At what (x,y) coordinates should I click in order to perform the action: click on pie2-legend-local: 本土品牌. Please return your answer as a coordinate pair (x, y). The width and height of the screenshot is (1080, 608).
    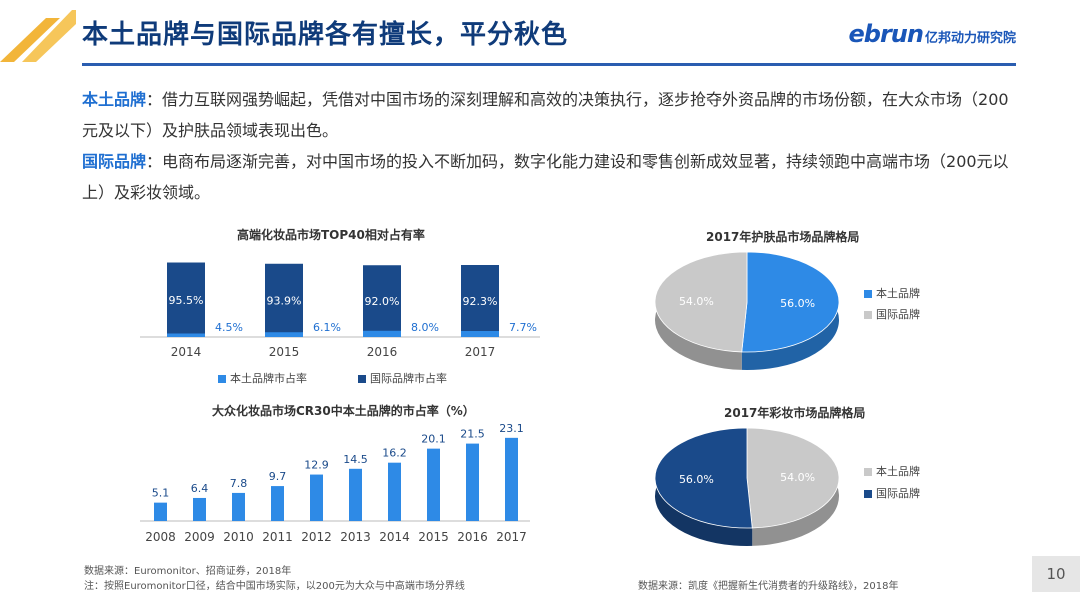
    Looking at the image, I should click on (892, 471).